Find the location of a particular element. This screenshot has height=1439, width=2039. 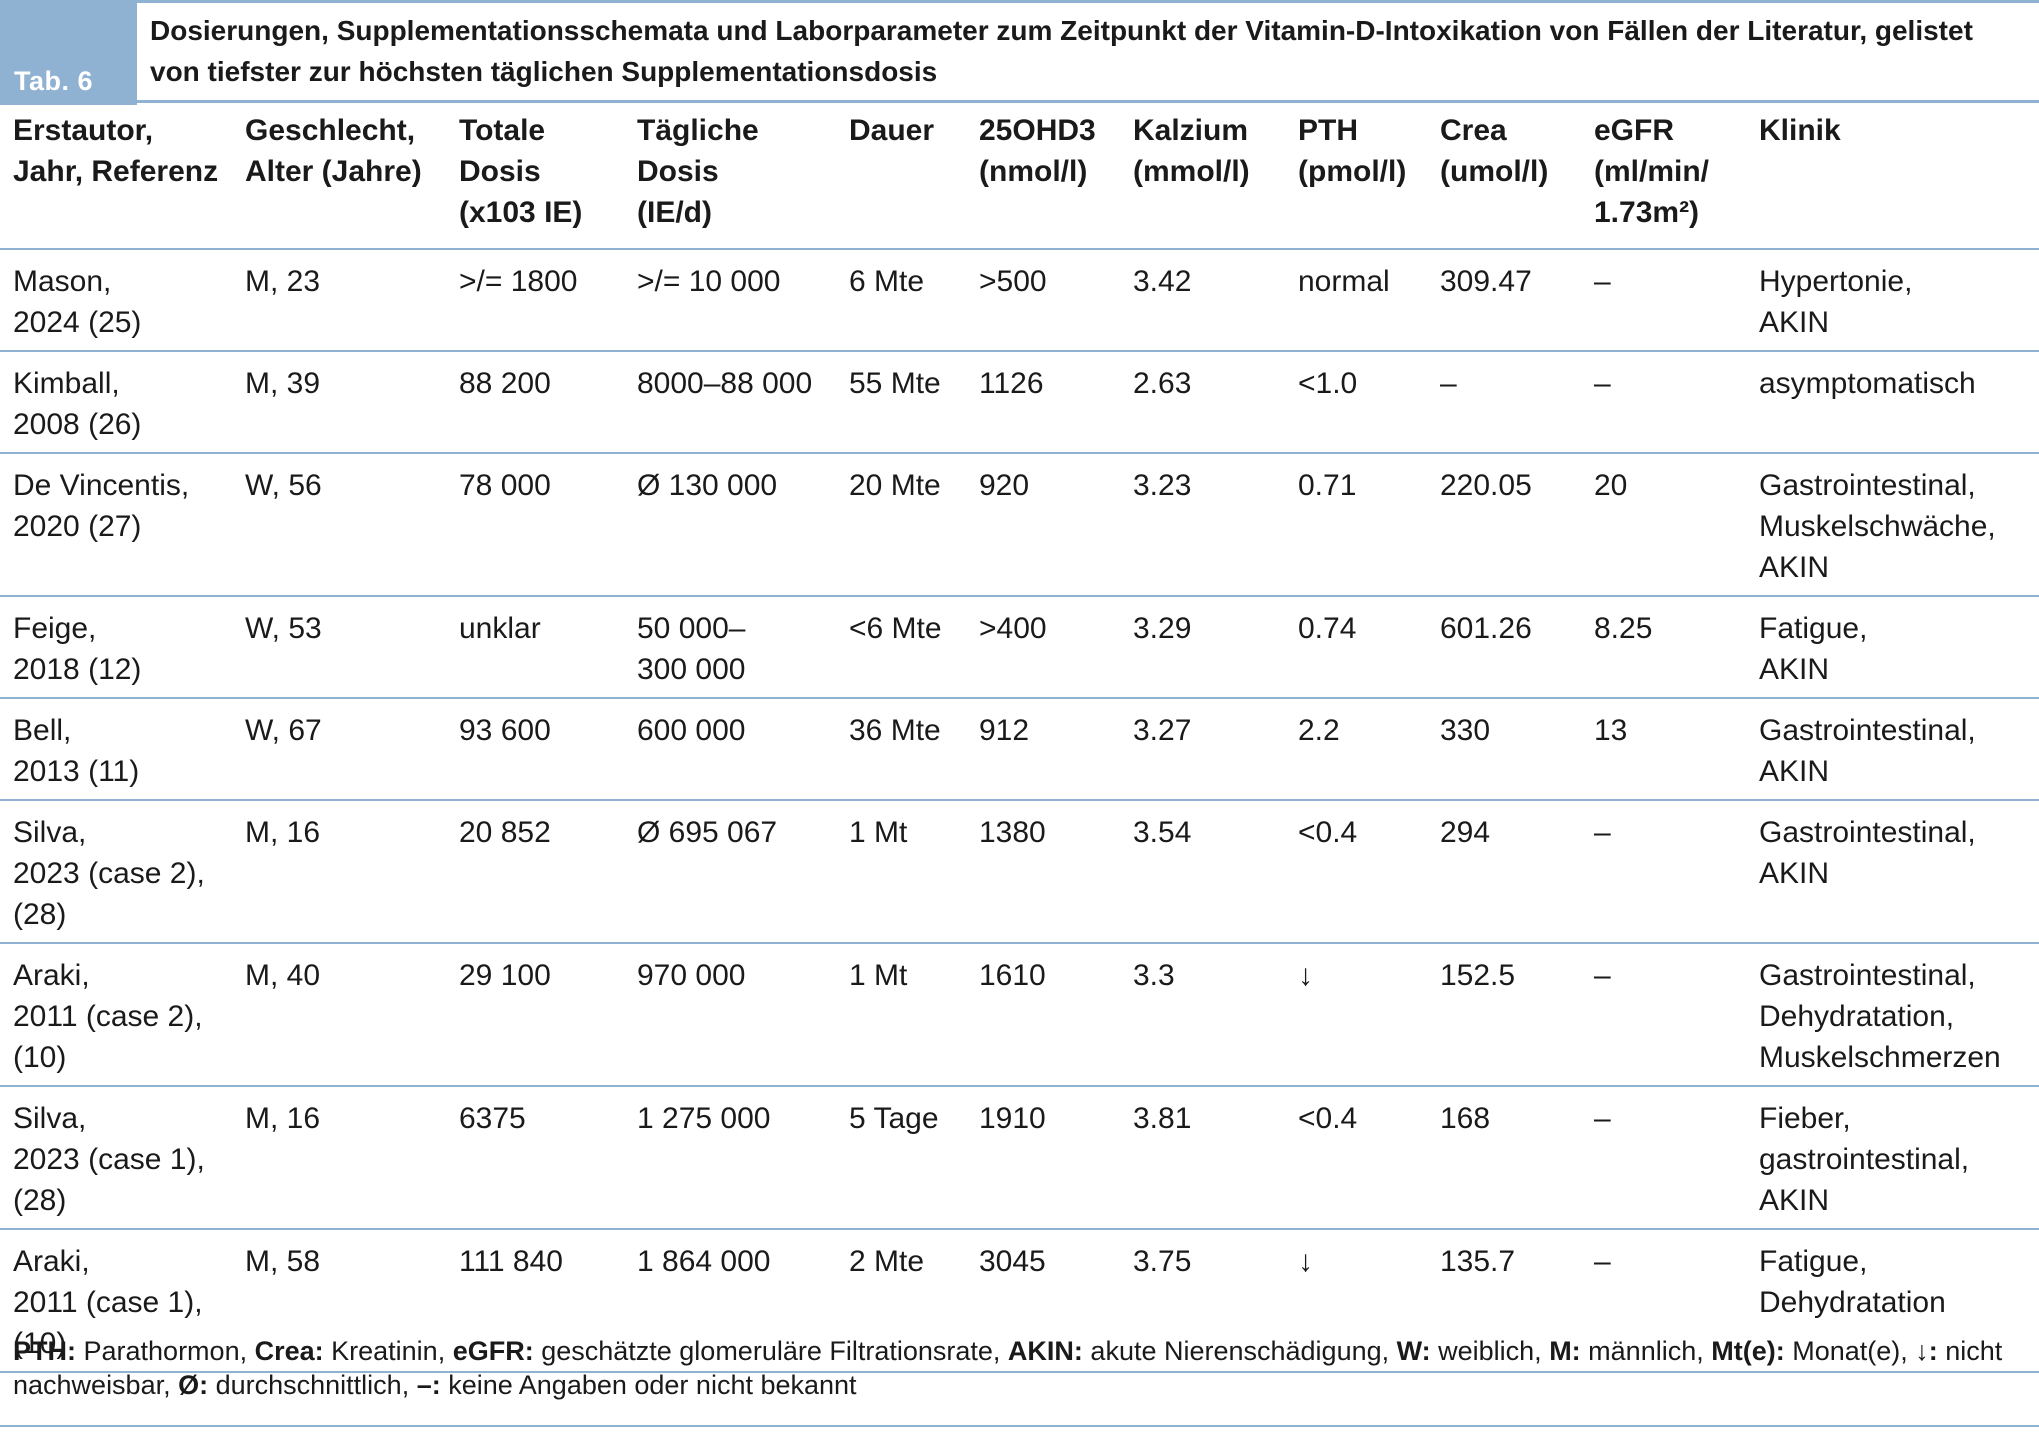

column-header-line: Kalzium is located at coordinates (1191, 130).